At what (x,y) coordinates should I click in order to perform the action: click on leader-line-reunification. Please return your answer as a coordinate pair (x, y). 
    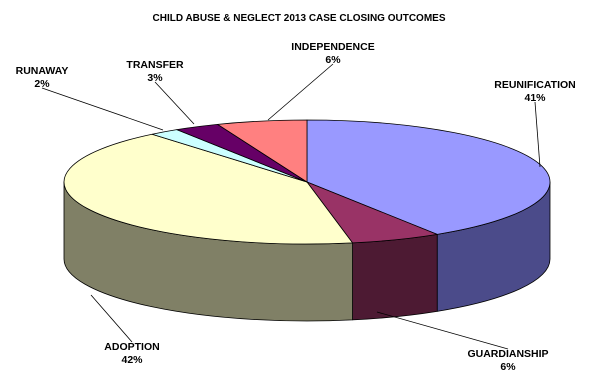
    Looking at the image, I should click on (537, 134).